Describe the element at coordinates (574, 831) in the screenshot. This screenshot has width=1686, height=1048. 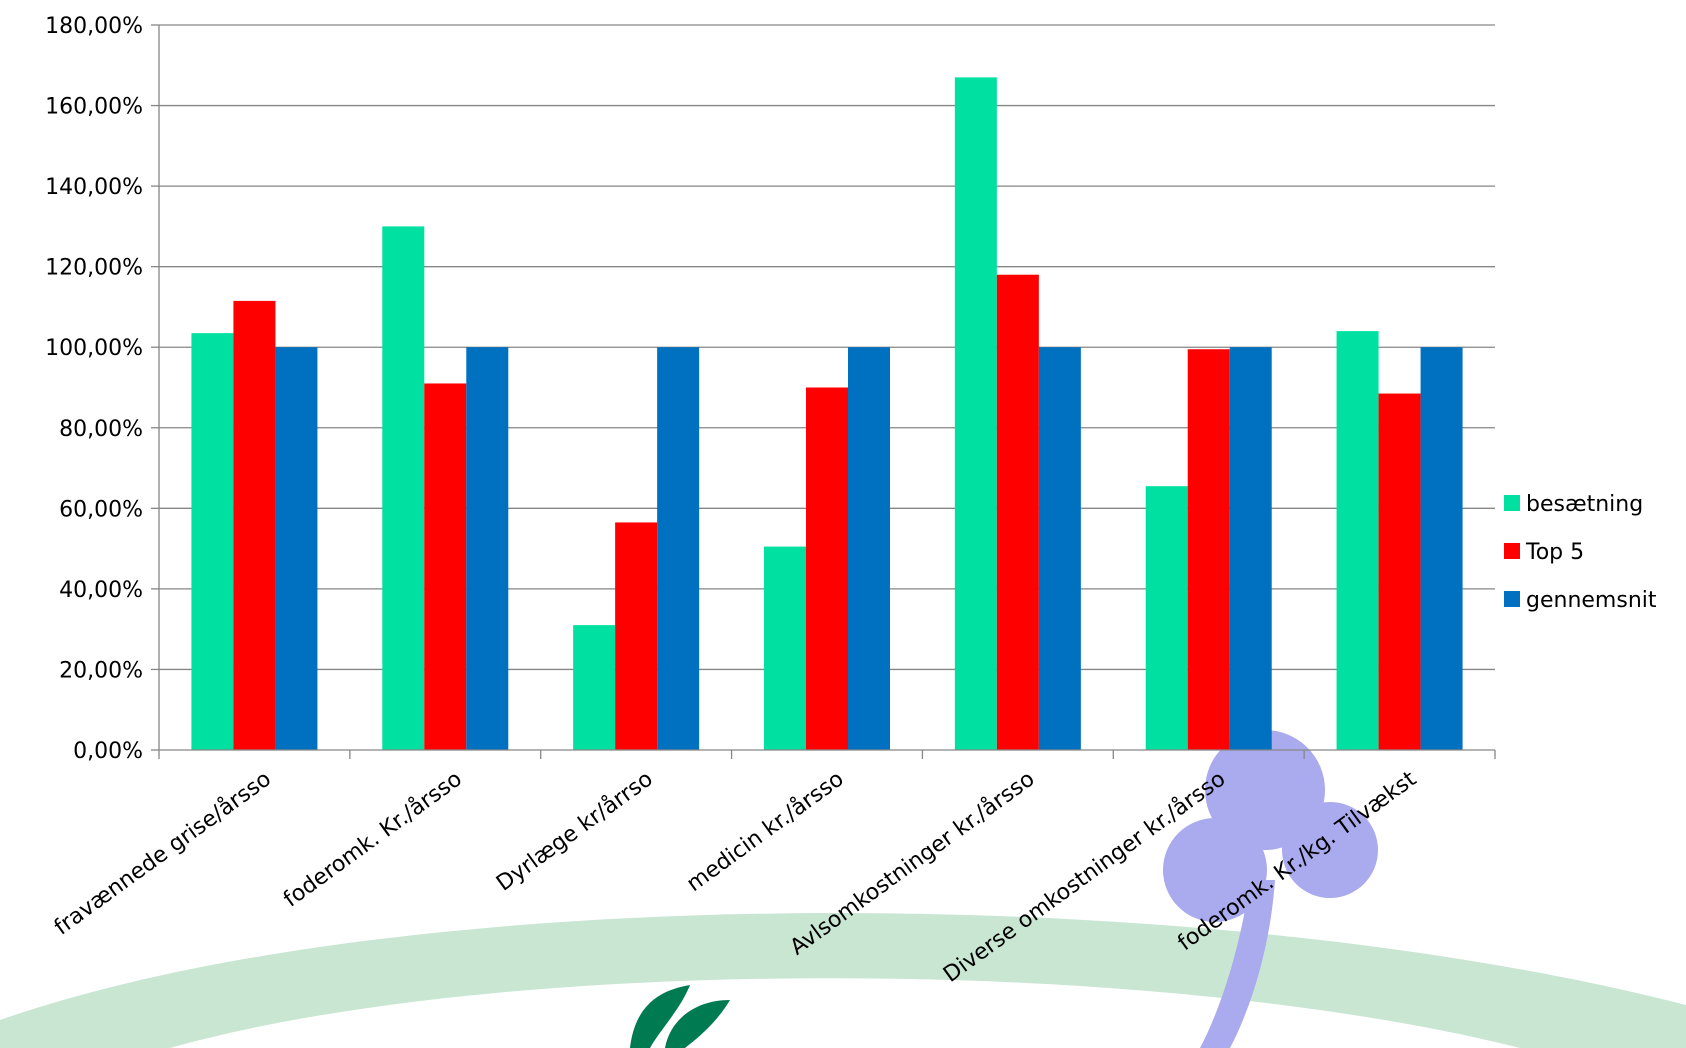
I see `x-tick-label: Dyrlæge kr/årrso` at that location.